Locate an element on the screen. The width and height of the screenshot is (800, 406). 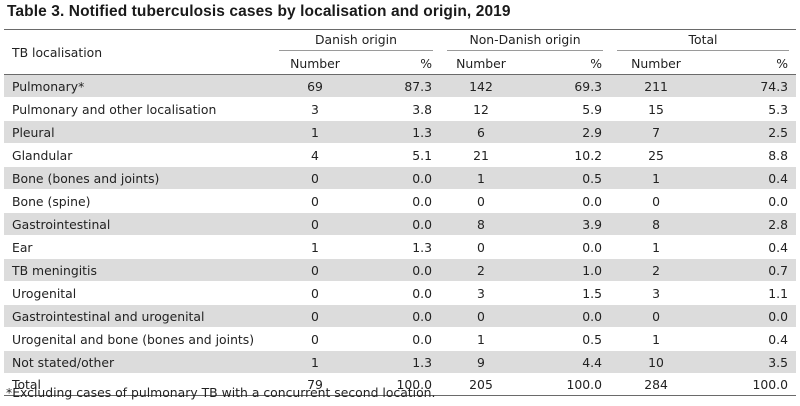
table-cell: 9 is located at coordinates (481, 362).